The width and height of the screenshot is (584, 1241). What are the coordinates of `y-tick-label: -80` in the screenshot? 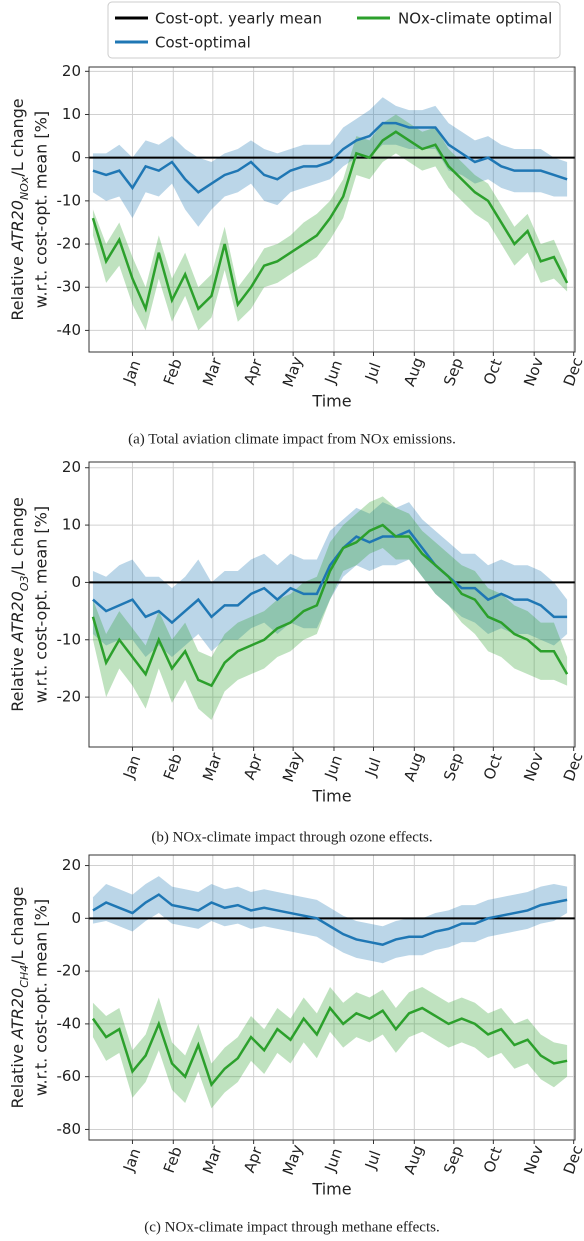 It's located at (69, 1129).